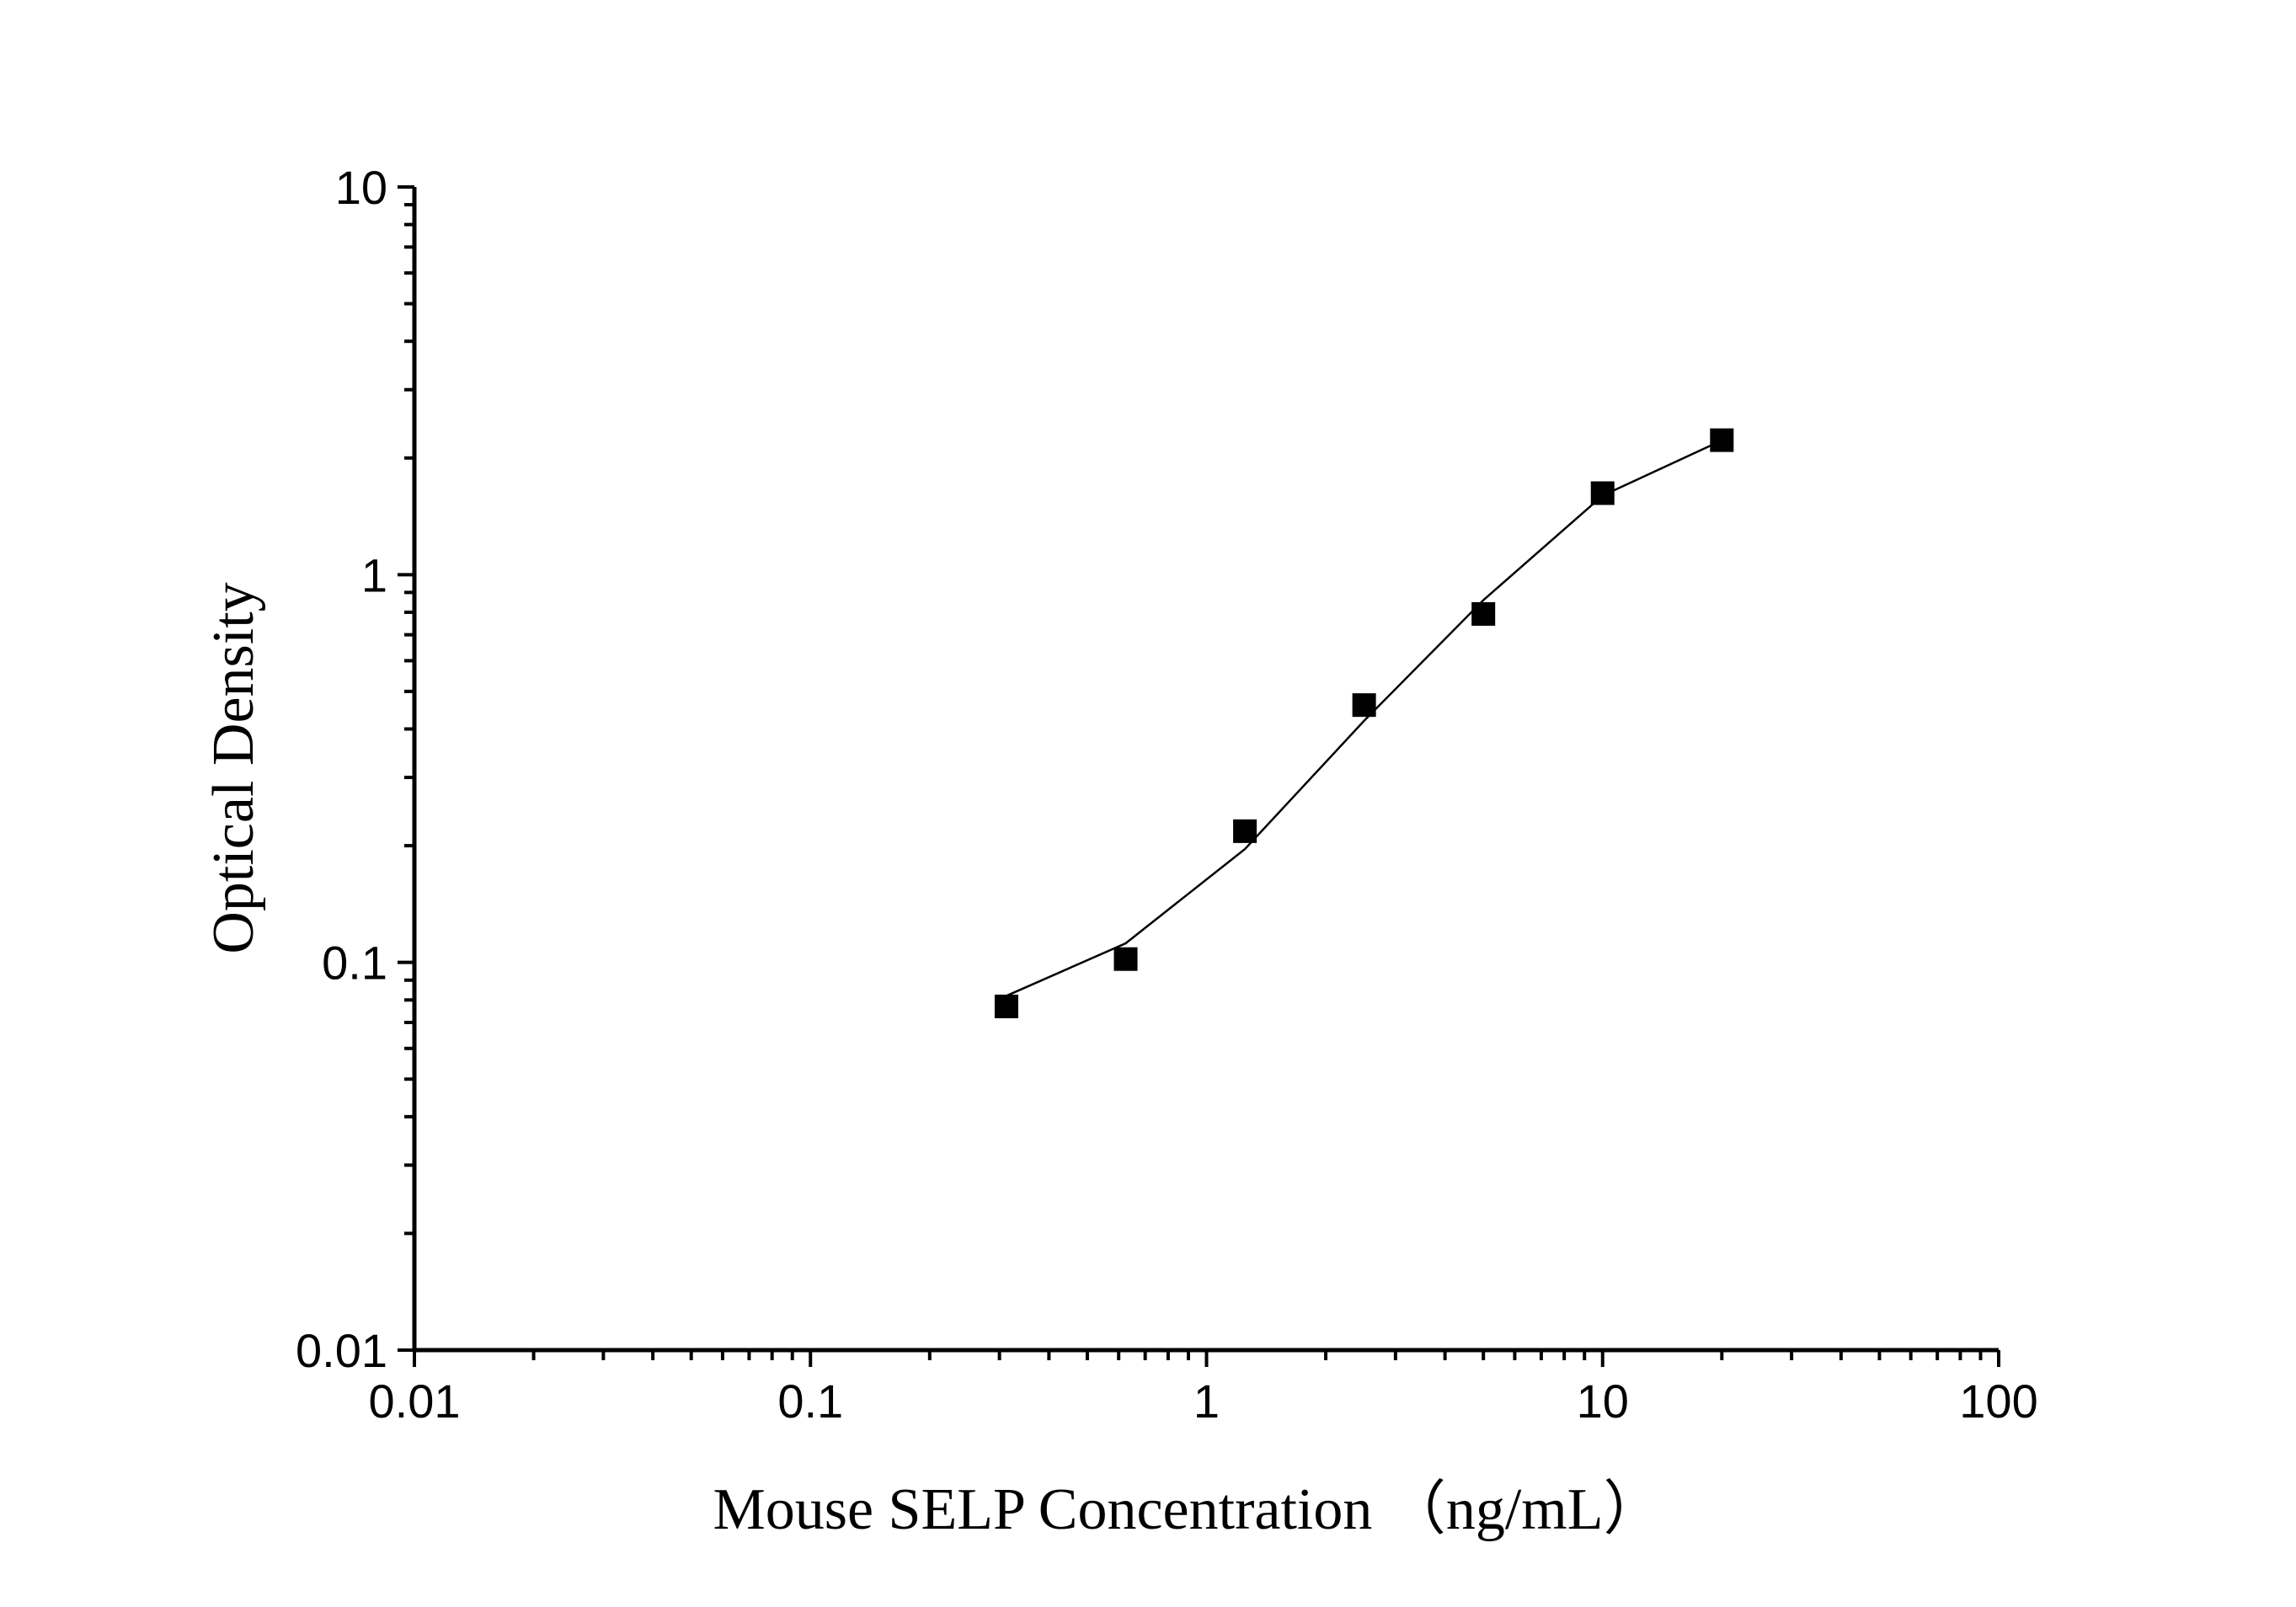 This screenshot has width=2296, height=1607. What do you see at coordinates (374, 574) in the screenshot?
I see `y-tick-label: 1` at bounding box center [374, 574].